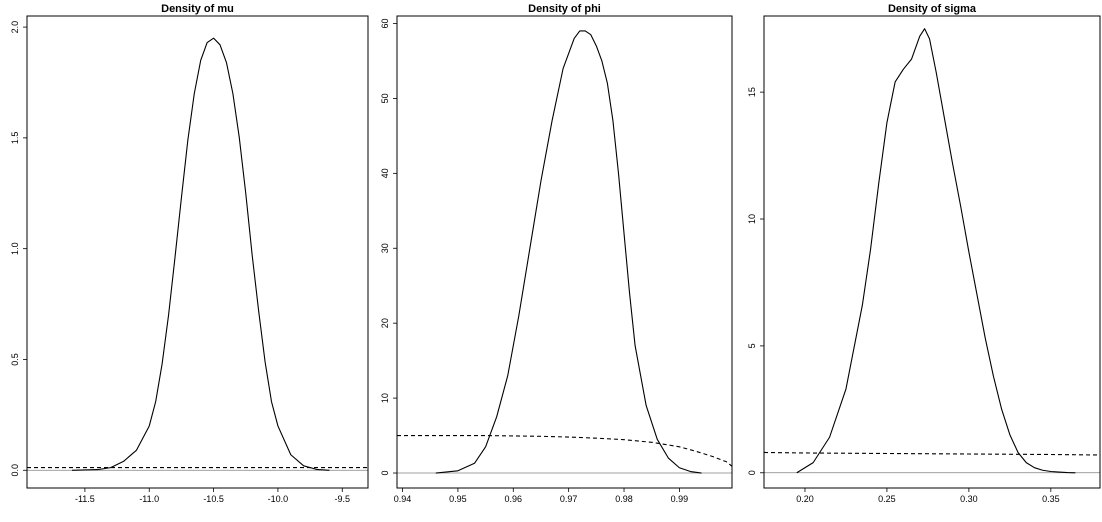 This screenshot has width=1102, height=522. I want to click on y-tick-label: 15, so click(752, 92).